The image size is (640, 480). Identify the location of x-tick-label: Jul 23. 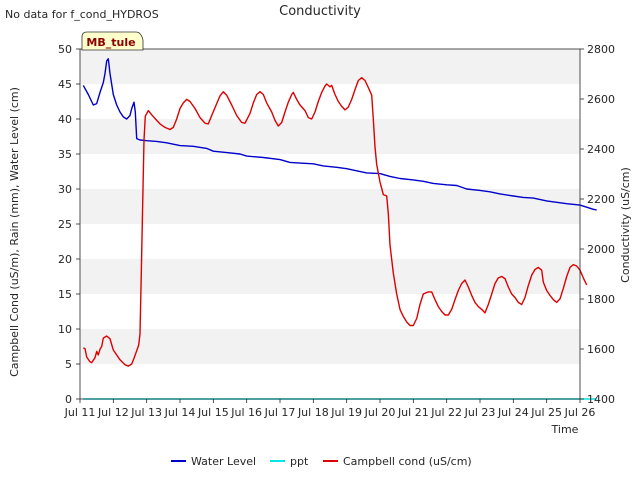
(480, 412).